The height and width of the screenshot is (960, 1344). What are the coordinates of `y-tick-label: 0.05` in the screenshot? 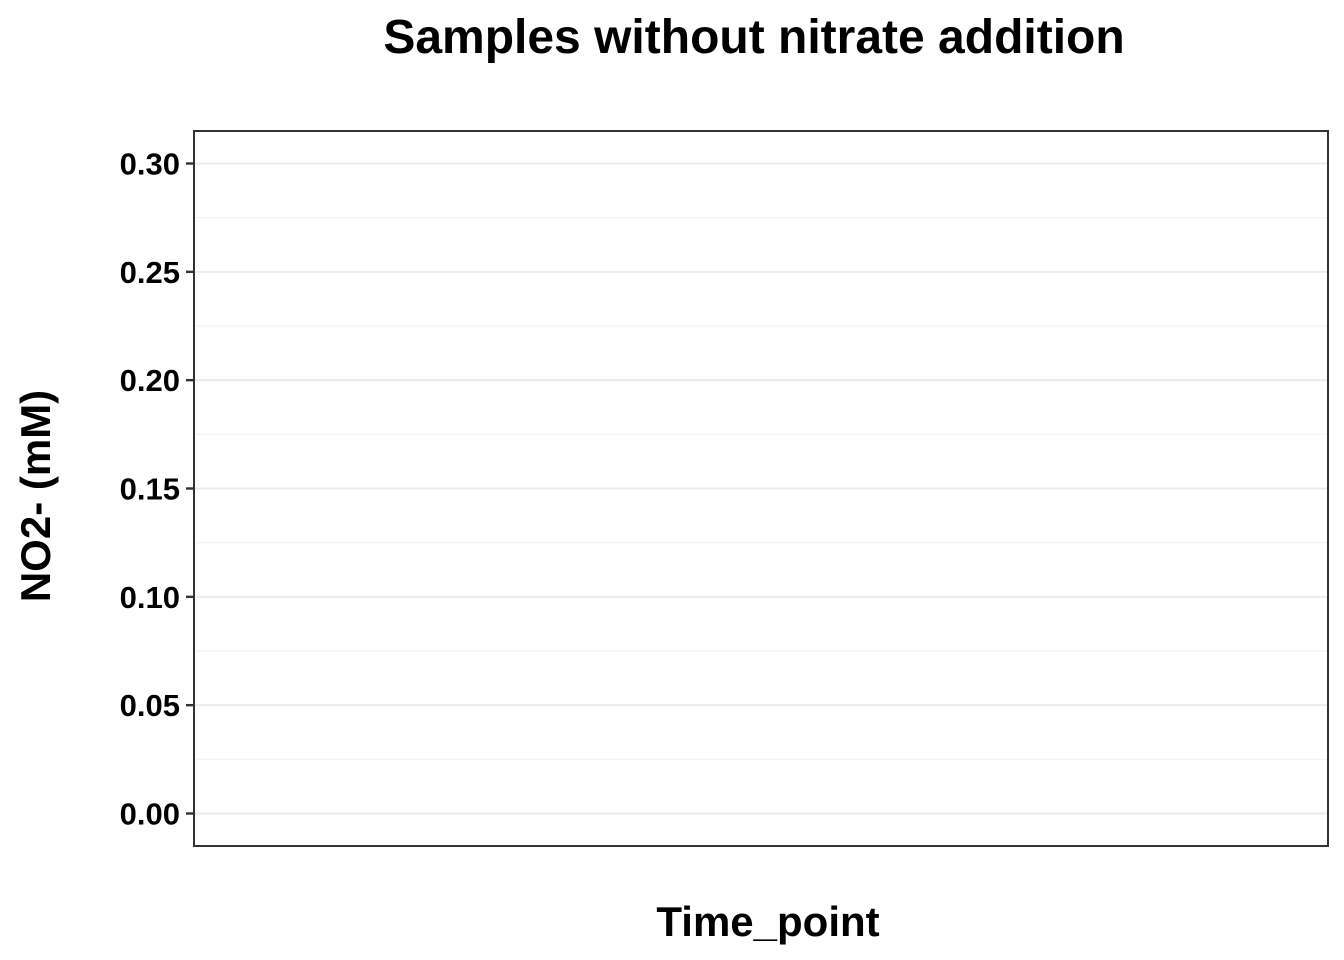 It's located at (150, 705).